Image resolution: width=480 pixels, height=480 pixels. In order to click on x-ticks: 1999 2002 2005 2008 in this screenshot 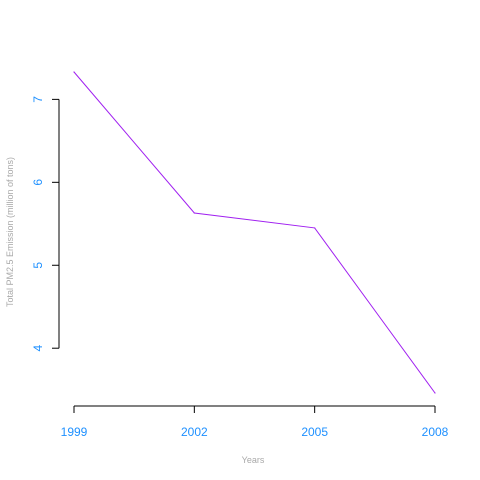, I will do `click(255, 422)`.